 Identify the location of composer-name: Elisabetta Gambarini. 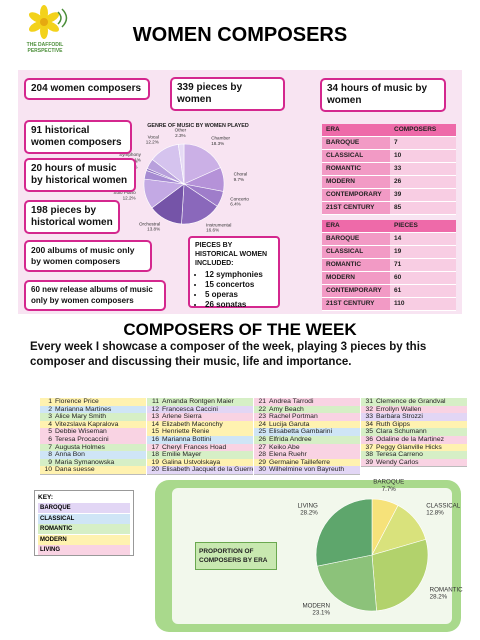
(301, 432).